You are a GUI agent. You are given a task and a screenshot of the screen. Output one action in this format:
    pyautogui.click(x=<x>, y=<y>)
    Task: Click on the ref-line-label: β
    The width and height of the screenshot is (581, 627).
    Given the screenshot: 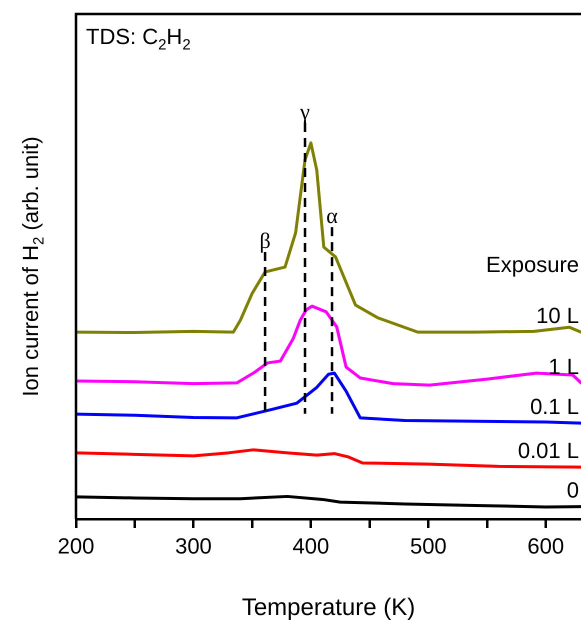 What is the action you would take?
    pyautogui.click(x=265, y=240)
    